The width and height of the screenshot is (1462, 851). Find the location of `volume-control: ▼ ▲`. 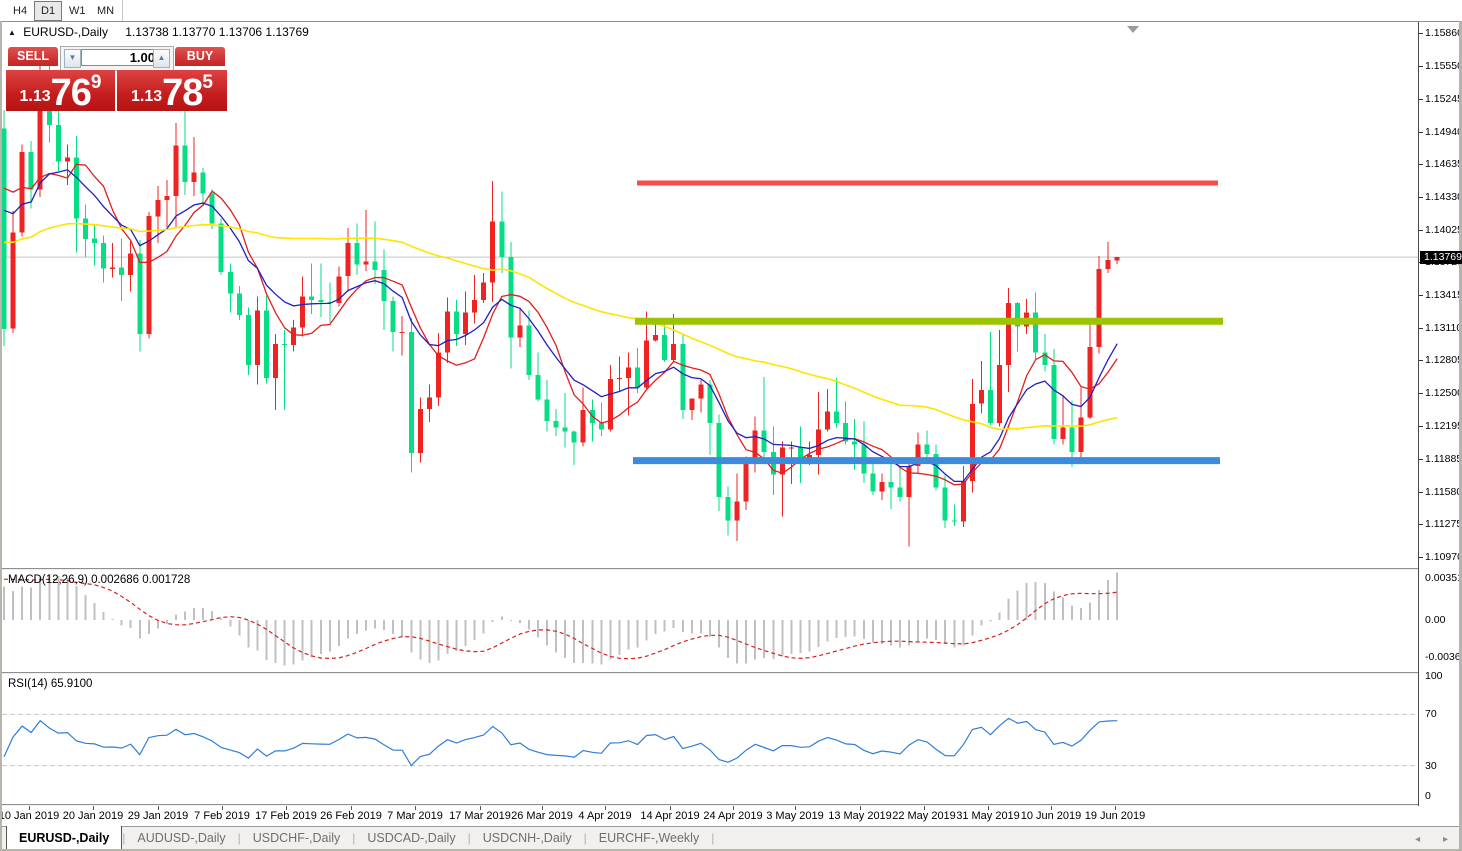

volume-control: ▼ ▲ is located at coordinates (117, 58).